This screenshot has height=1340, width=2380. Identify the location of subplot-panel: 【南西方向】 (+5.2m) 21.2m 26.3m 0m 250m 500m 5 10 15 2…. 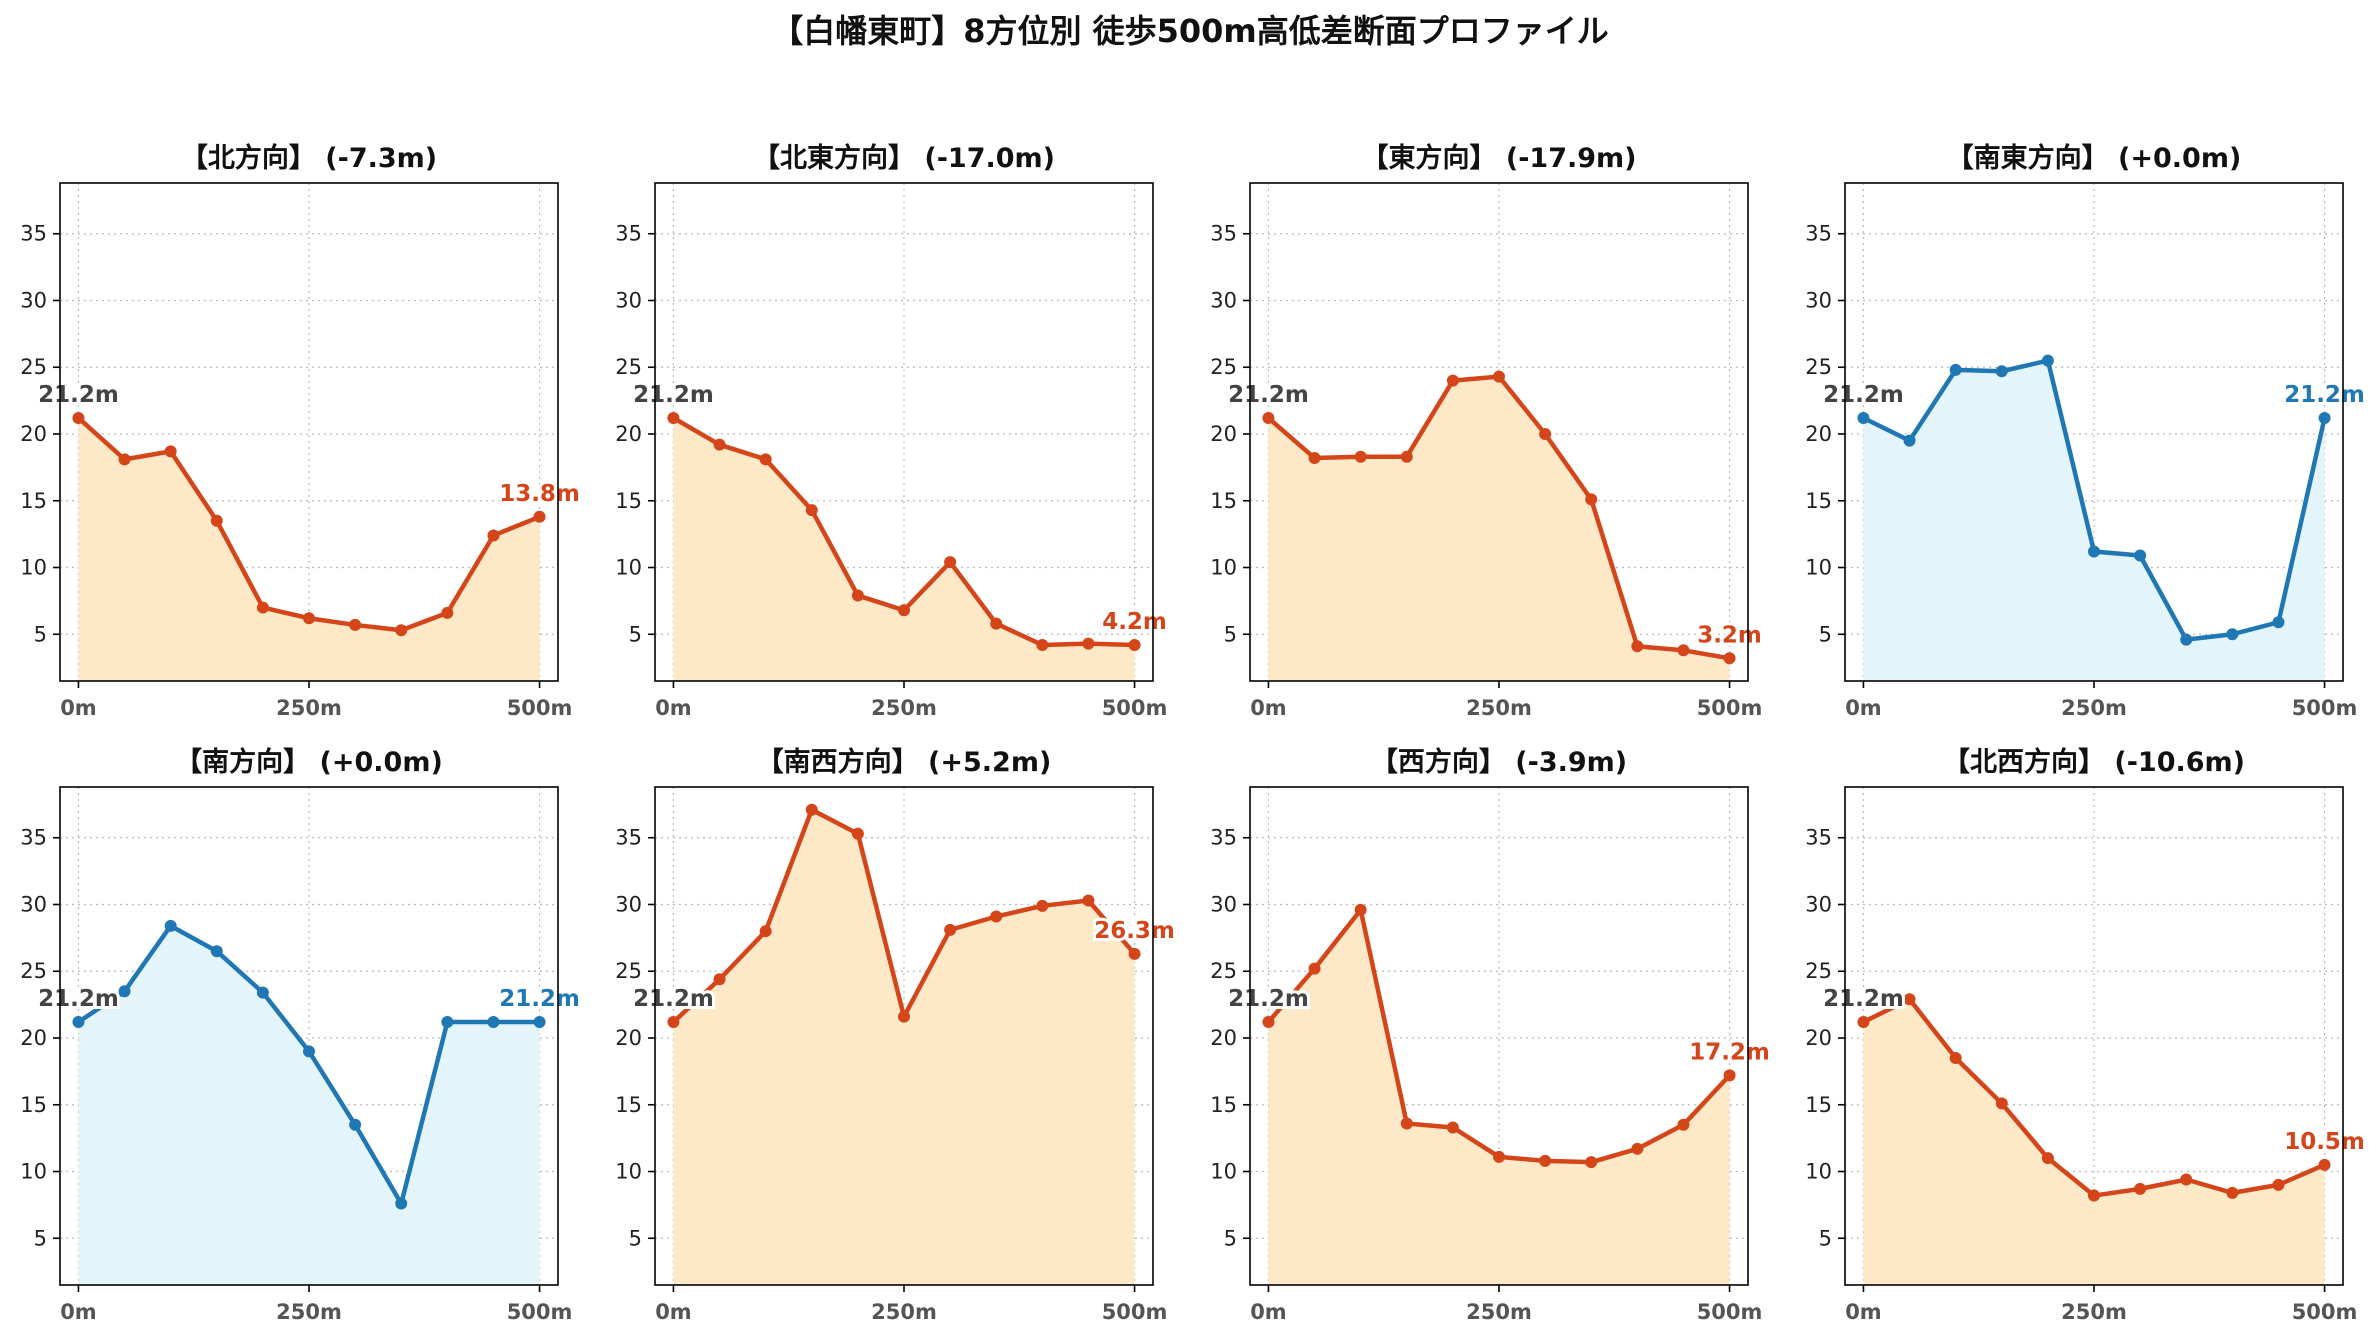
(896, 1035).